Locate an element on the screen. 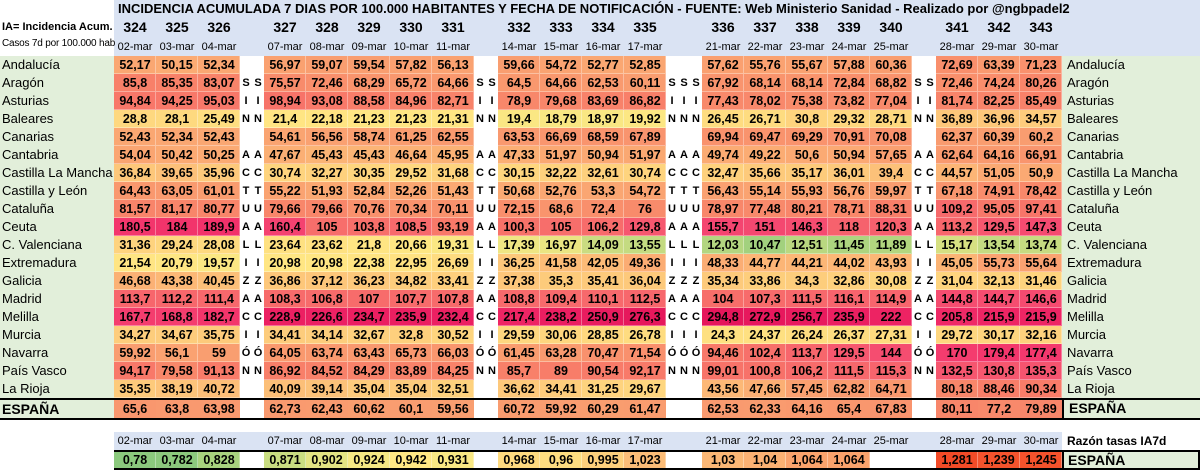 The width and height of the screenshot is (1200, 473). heatmap-cell: 55,64 is located at coordinates (1041, 263).